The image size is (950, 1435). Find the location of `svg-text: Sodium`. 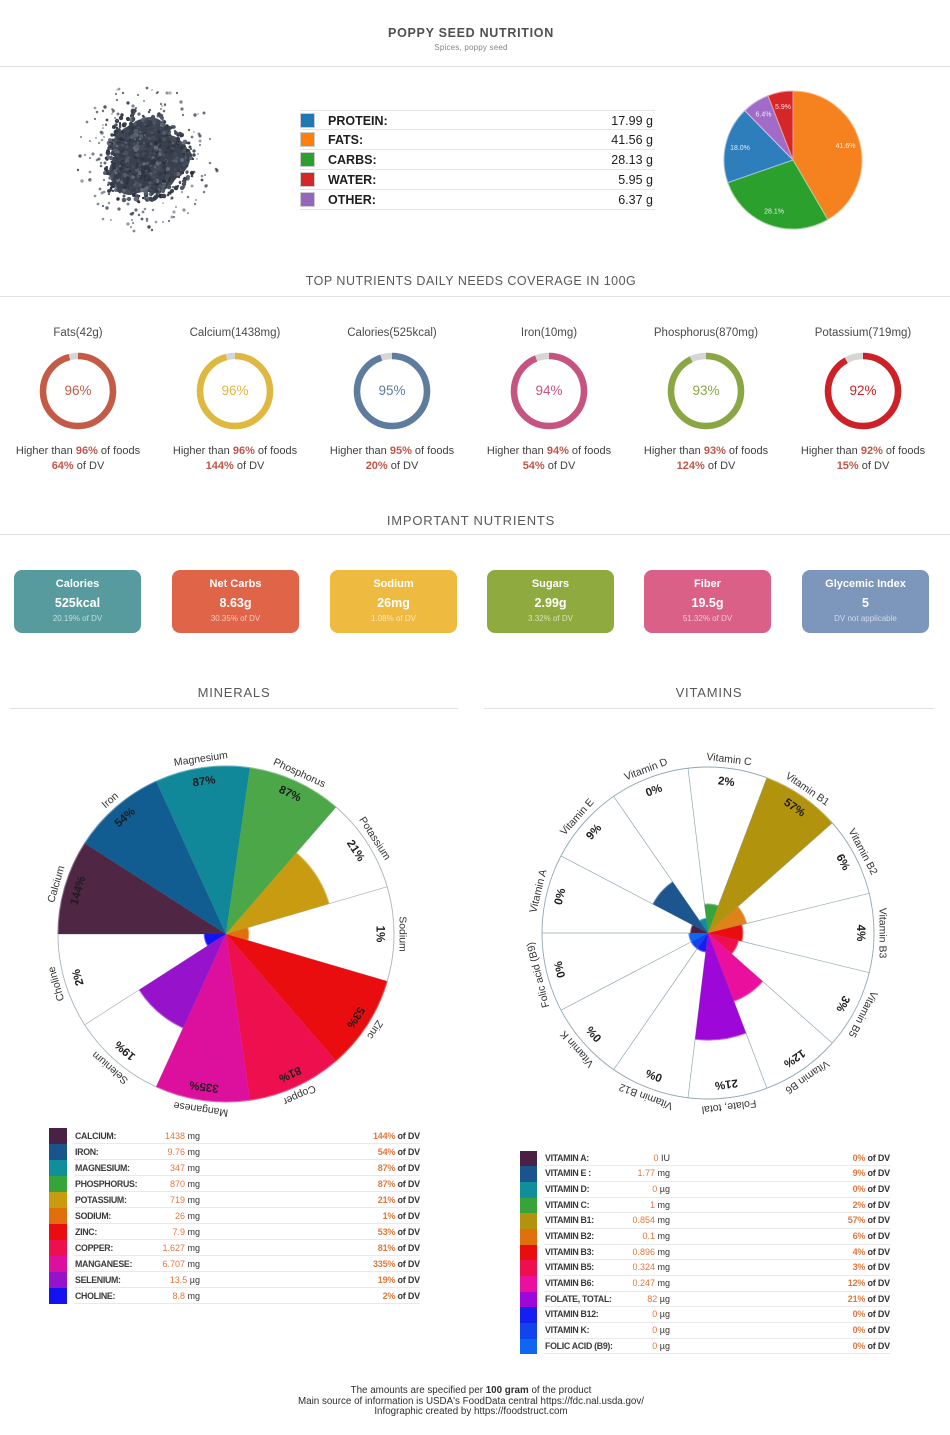

svg-text: Sodium is located at coordinates (403, 934).